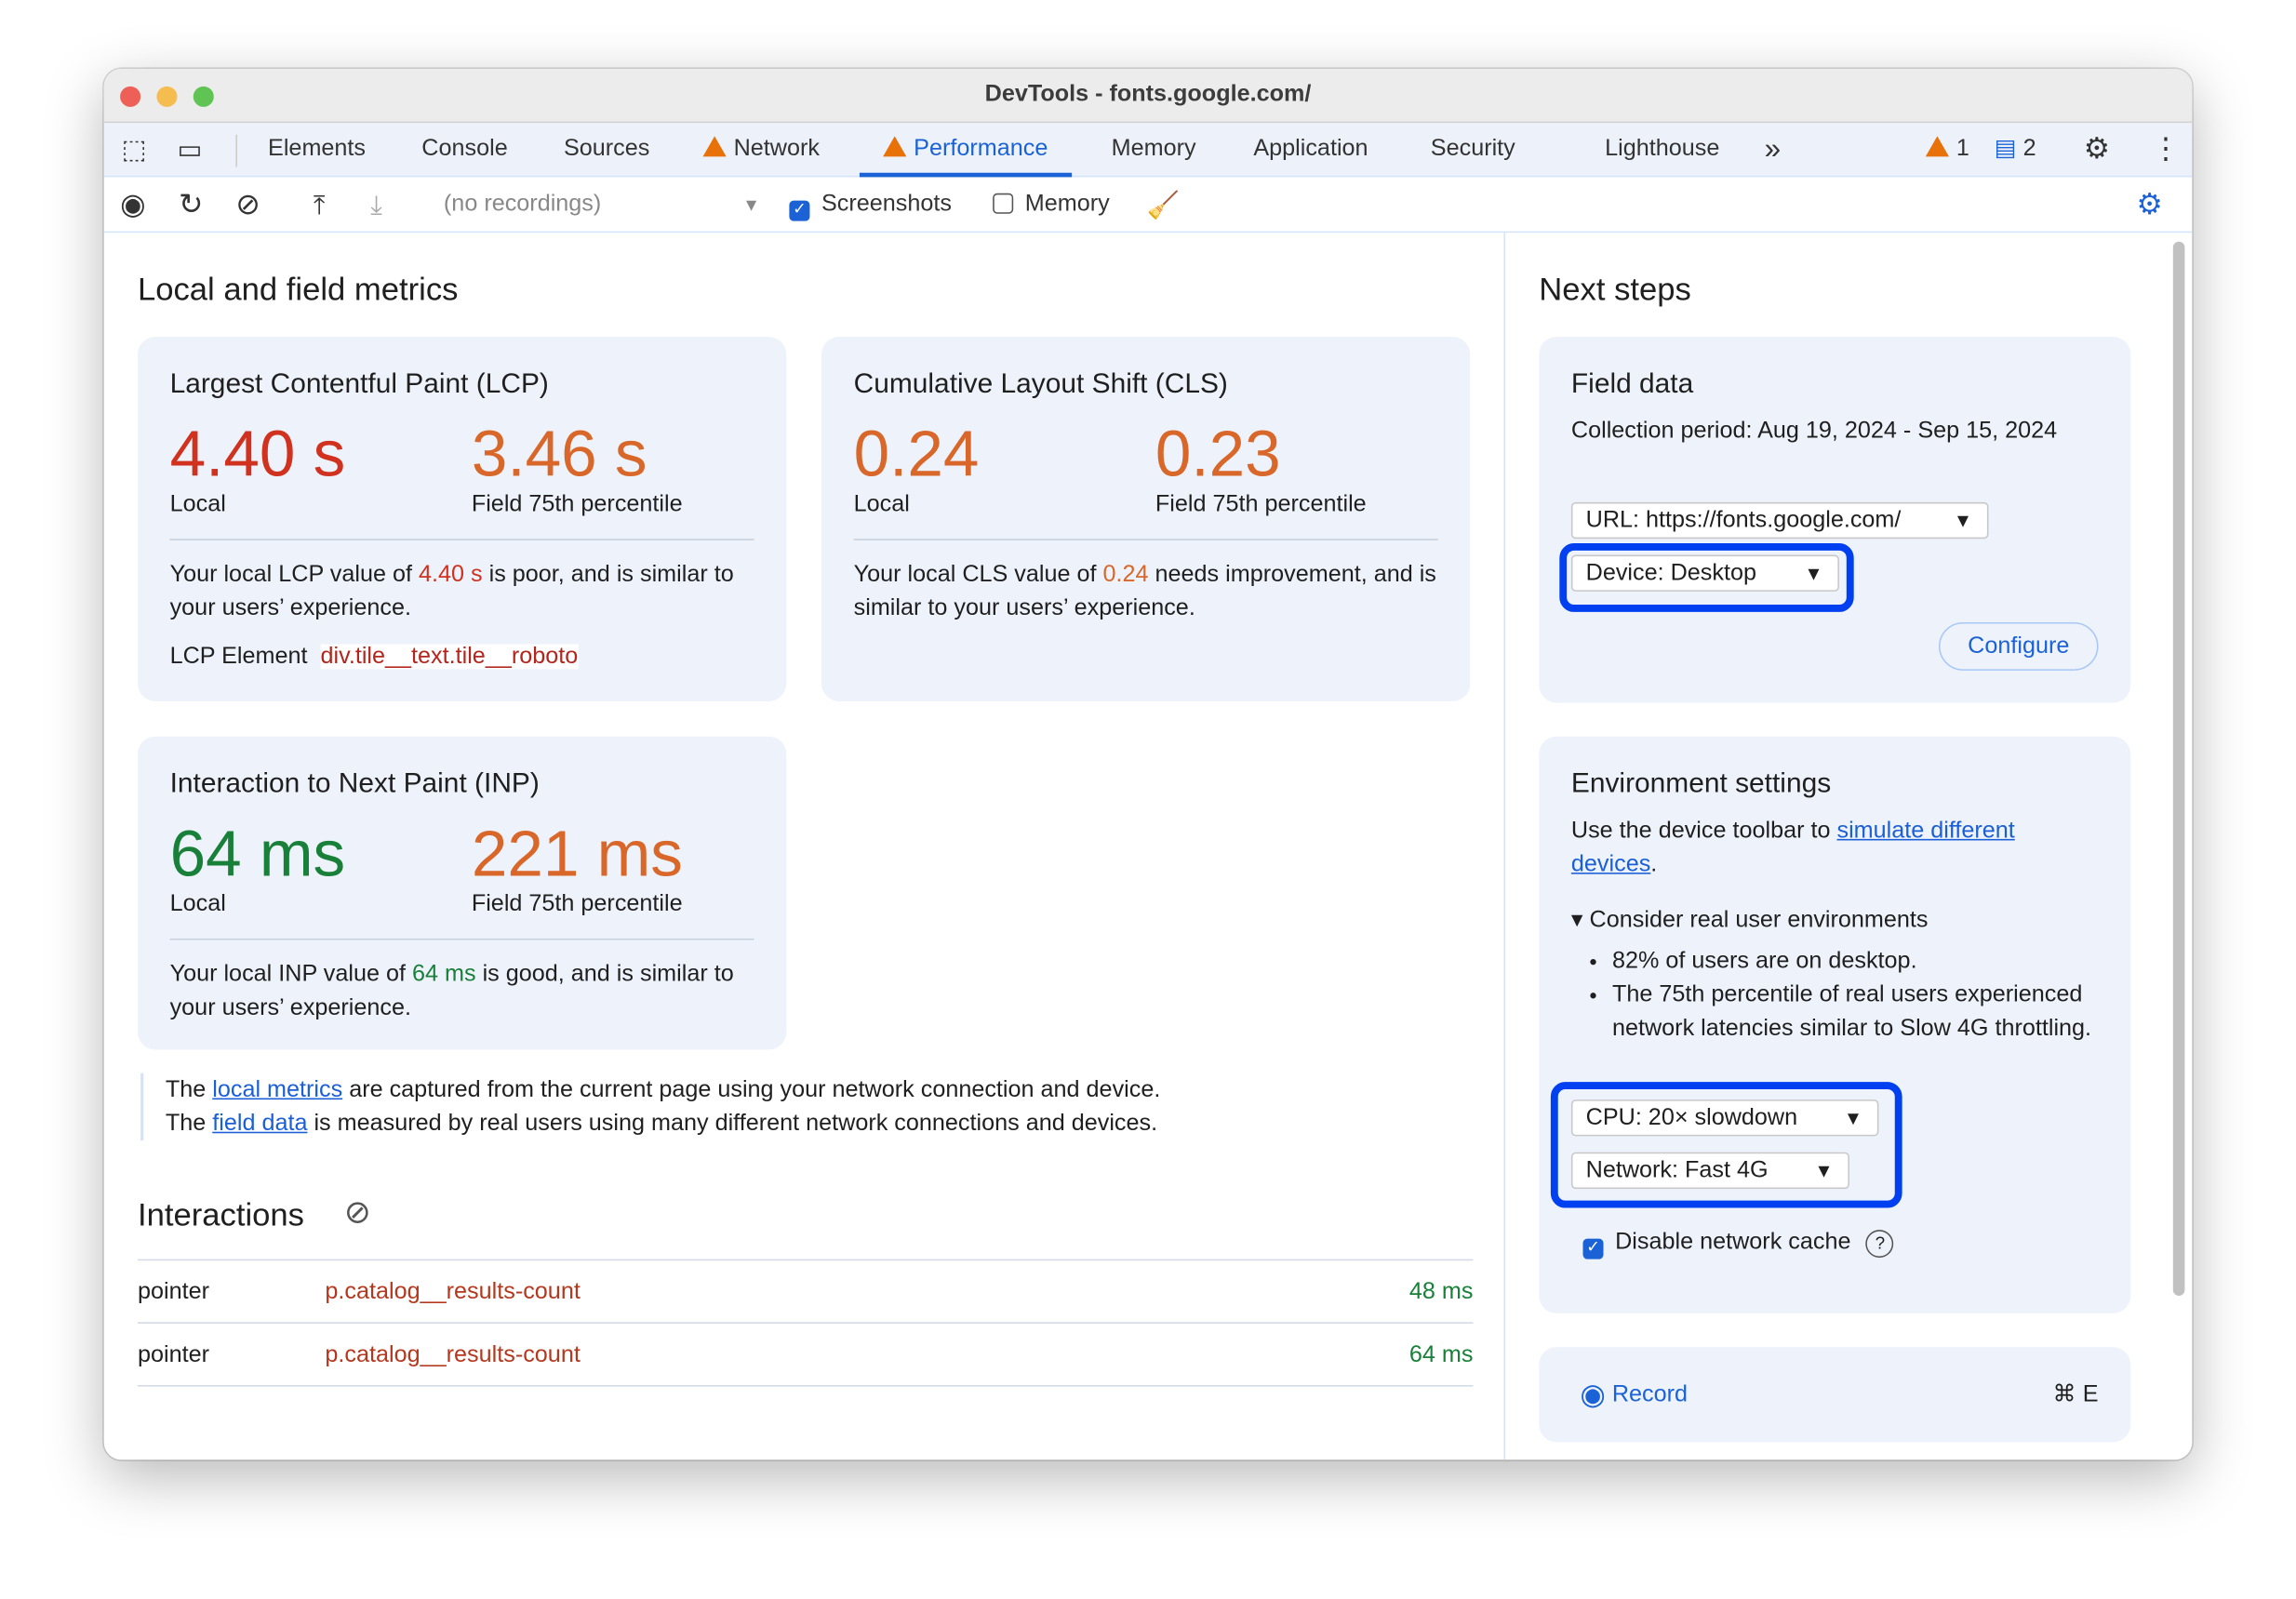  What do you see at coordinates (2180, 846) in the screenshot?
I see `scrollbar` at bounding box center [2180, 846].